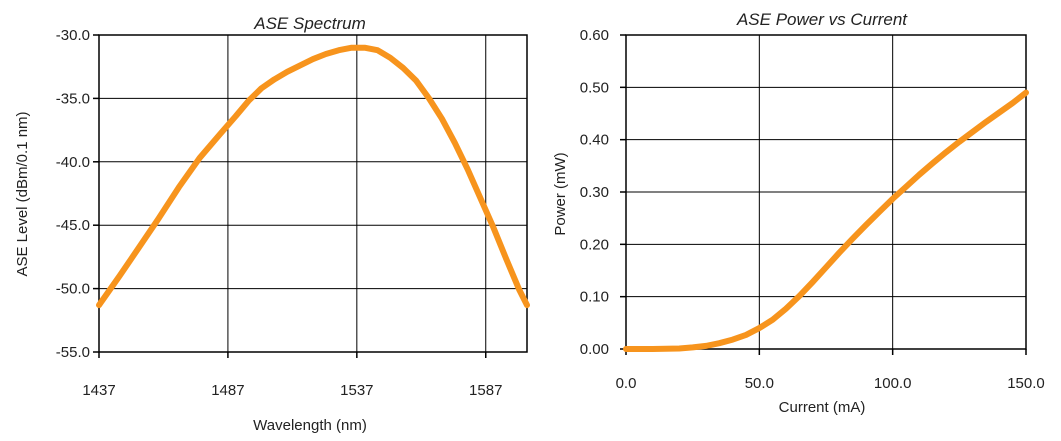 Image resolution: width=1061 pixels, height=441 pixels. I want to click on y-tick-label: -50.0, so click(73, 289).